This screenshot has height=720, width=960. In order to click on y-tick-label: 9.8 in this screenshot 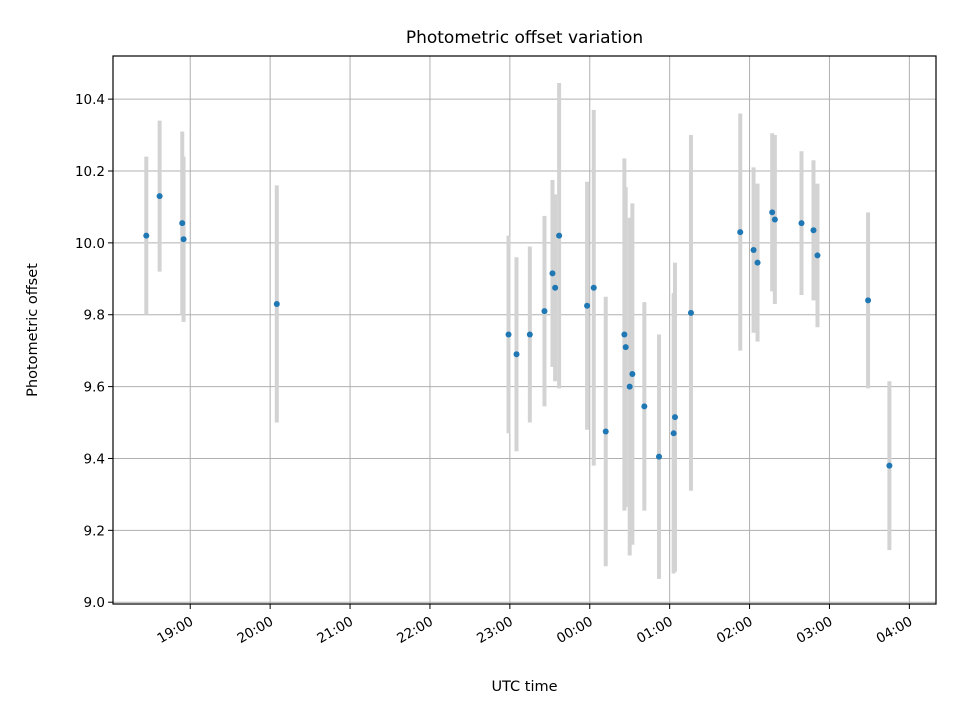, I will do `click(94, 316)`.